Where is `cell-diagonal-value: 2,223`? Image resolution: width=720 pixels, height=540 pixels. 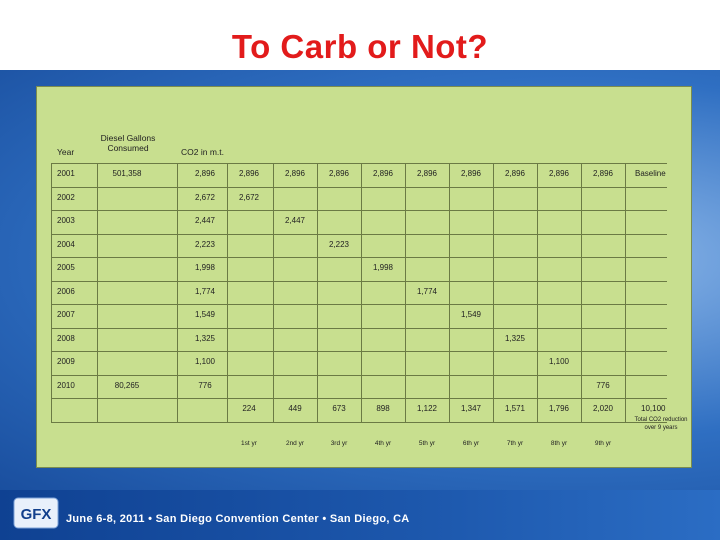
cell-diagonal-value: 2,223 is located at coordinates (339, 244).